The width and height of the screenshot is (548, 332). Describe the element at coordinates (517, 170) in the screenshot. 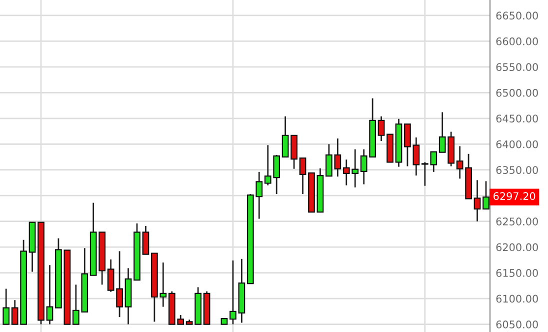

I see `y-tick-label: 6350.00` at that location.